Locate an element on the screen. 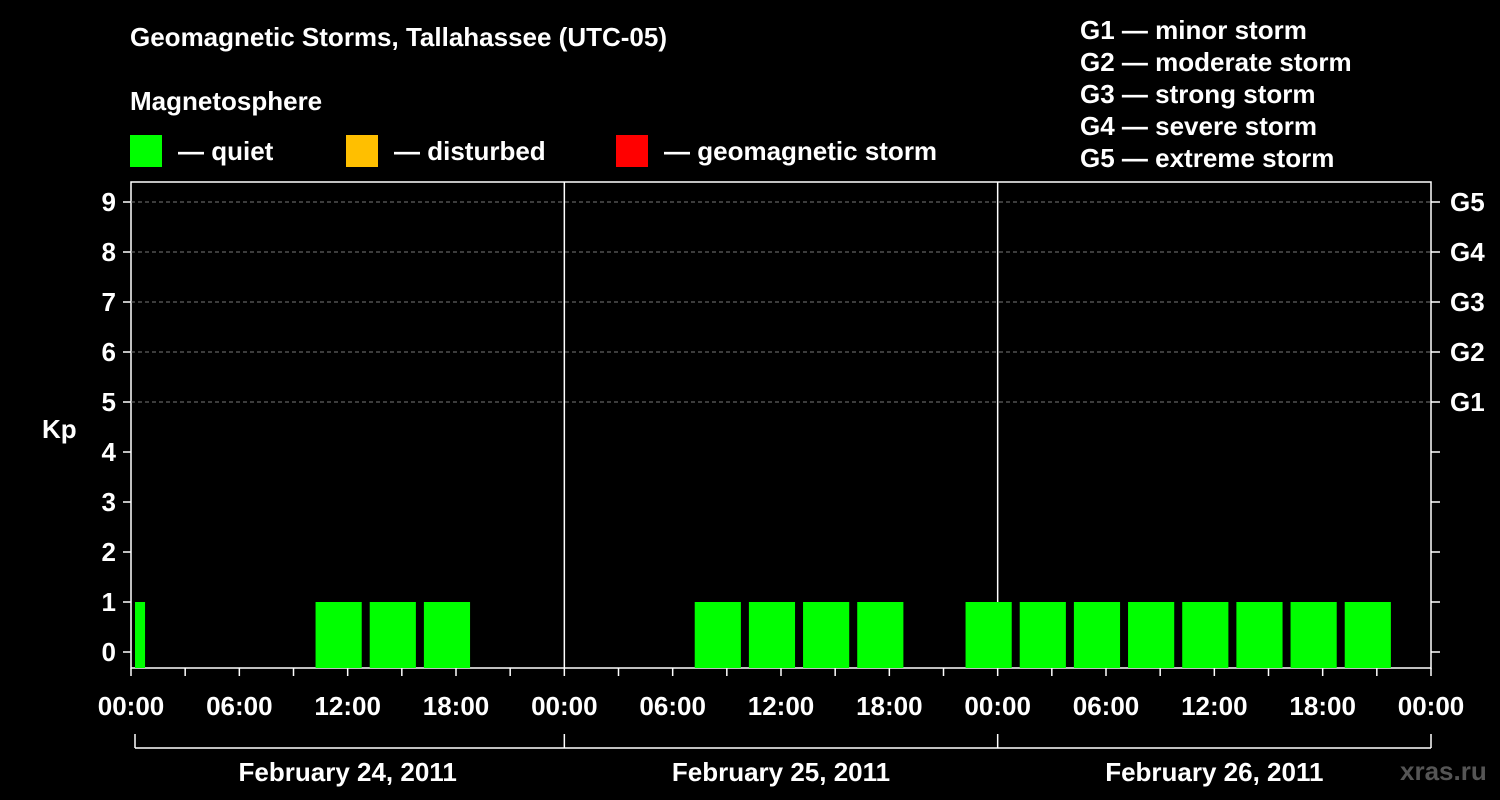 This screenshot has width=1500, height=800. y-tick-label: 3 is located at coordinates (109, 502).